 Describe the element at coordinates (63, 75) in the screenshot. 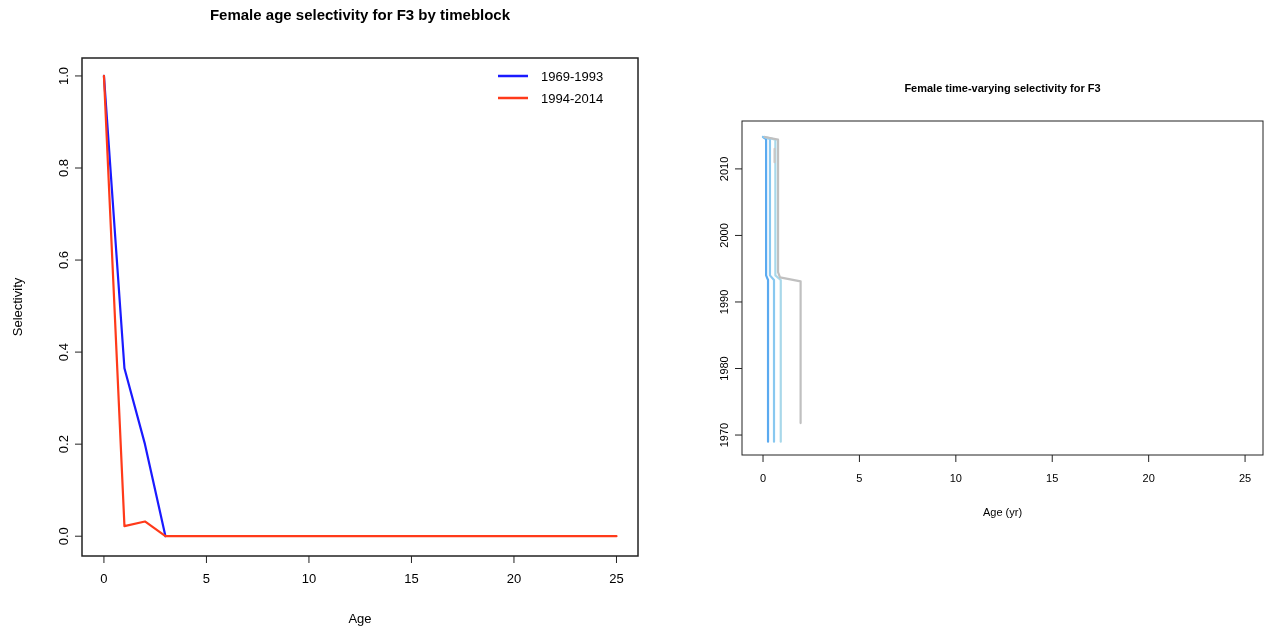

I see `y-tick-label: 1.0` at that location.